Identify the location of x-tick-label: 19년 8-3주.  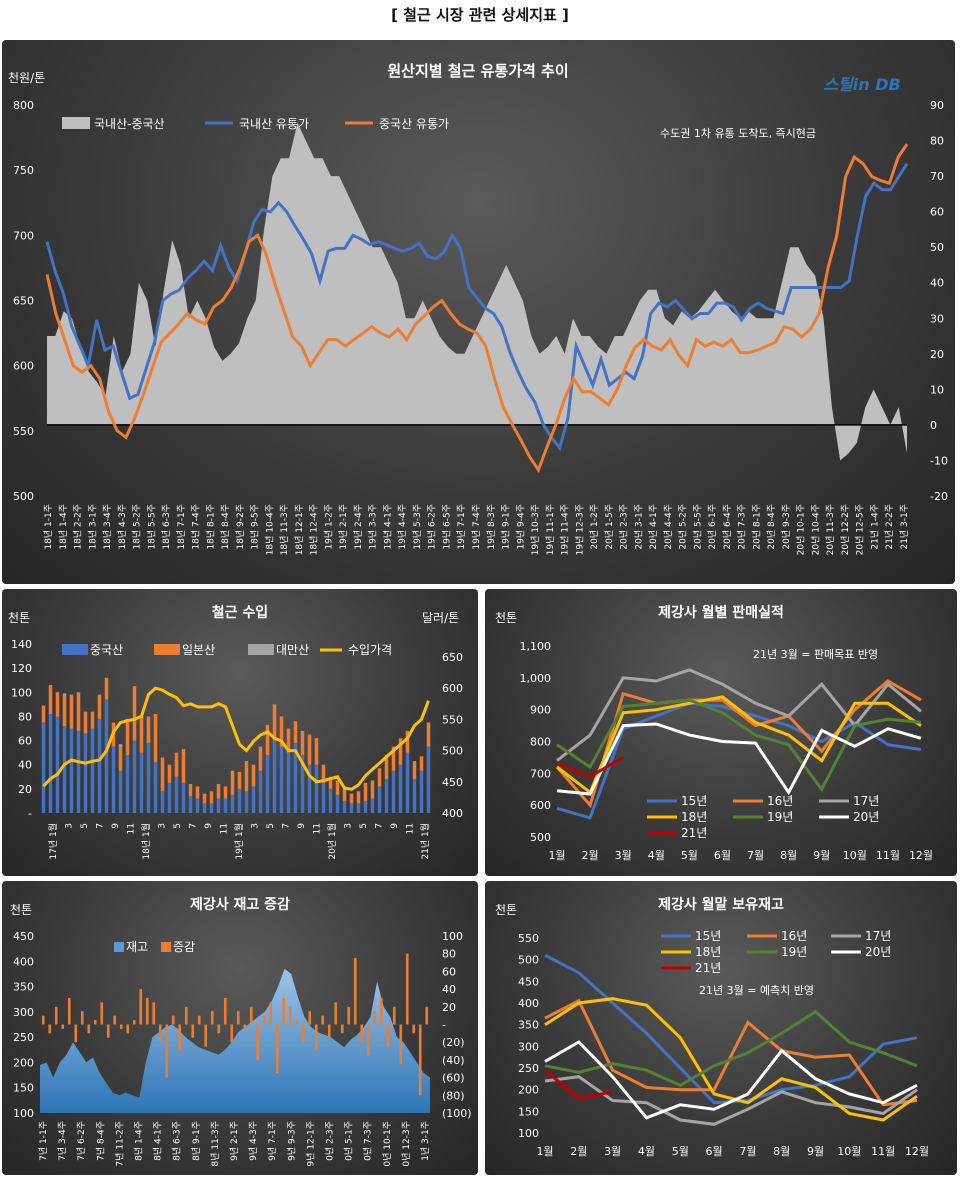
(491, 527).